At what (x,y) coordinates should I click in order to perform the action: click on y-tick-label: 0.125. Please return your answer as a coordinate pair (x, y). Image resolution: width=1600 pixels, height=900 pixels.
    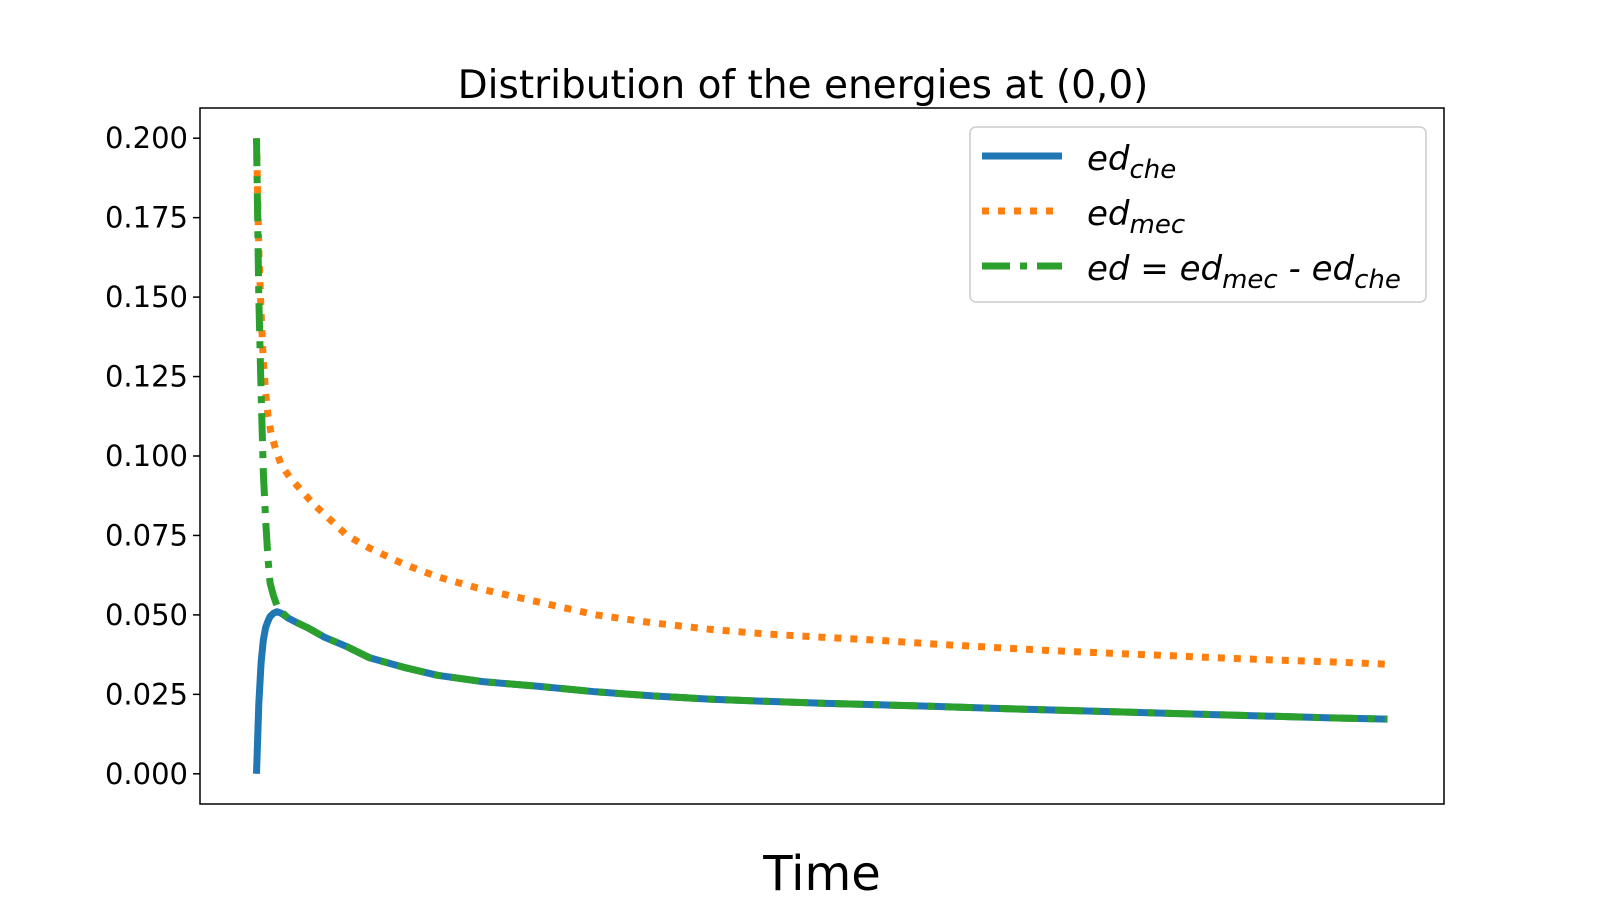
    Looking at the image, I should click on (146, 377).